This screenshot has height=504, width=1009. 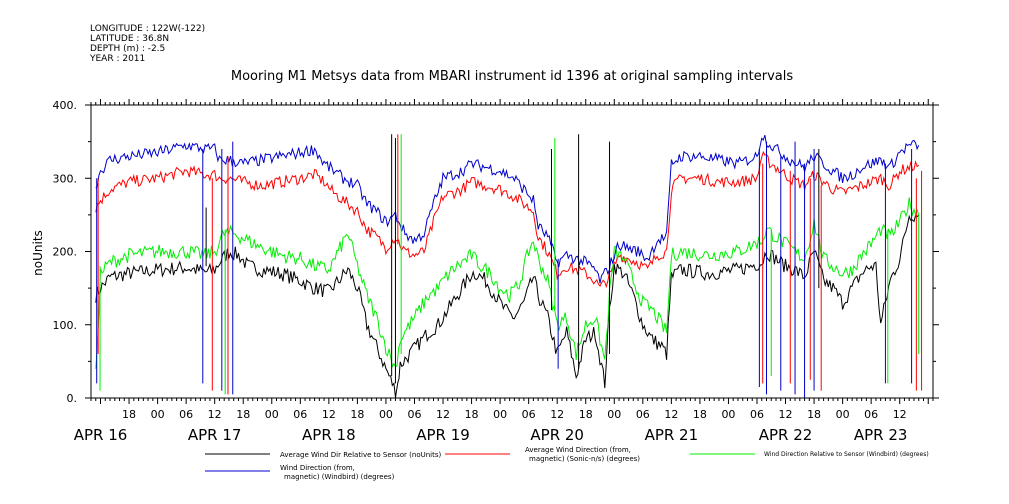 I want to click on legend-label-1-line-2: magnetic) (Sonic-n/s) (degrees), so click(x=584, y=459).